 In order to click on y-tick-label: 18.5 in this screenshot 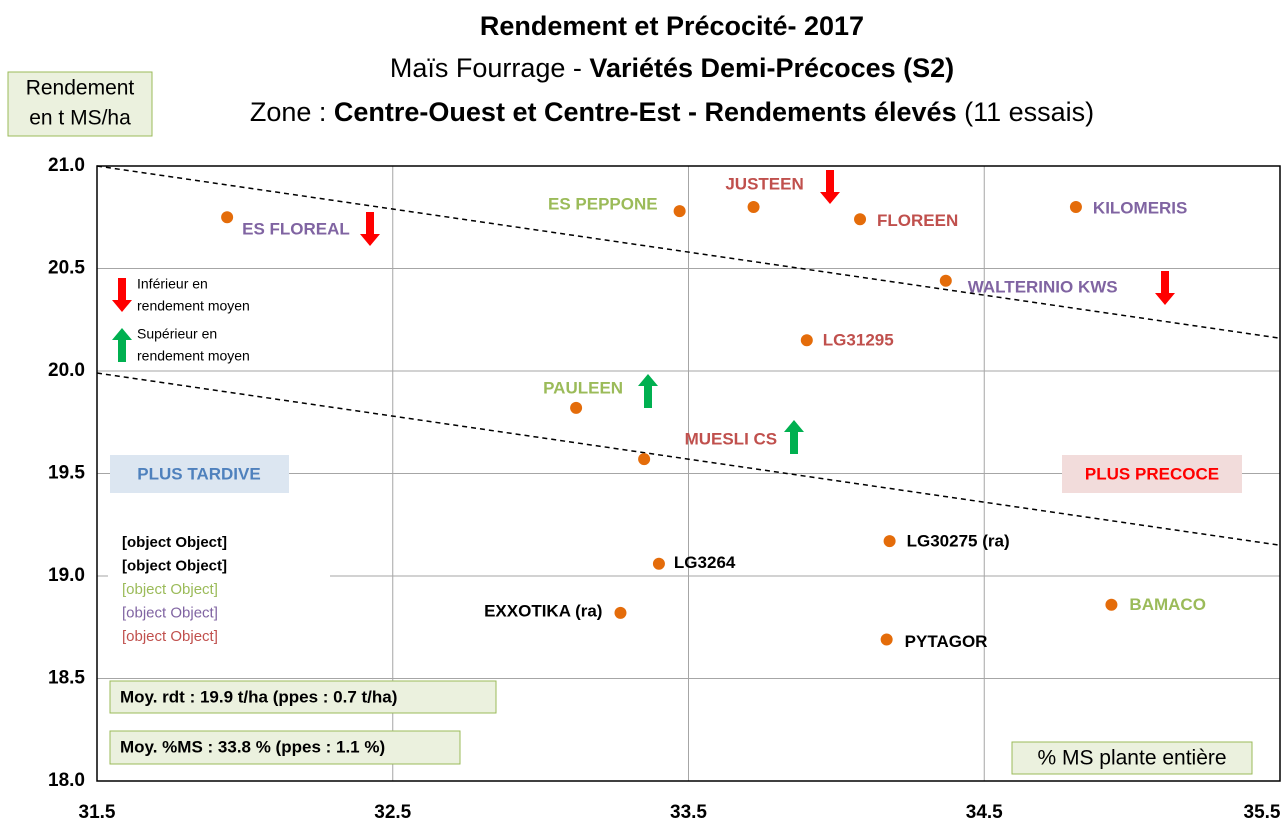, I will do `click(66, 678)`.